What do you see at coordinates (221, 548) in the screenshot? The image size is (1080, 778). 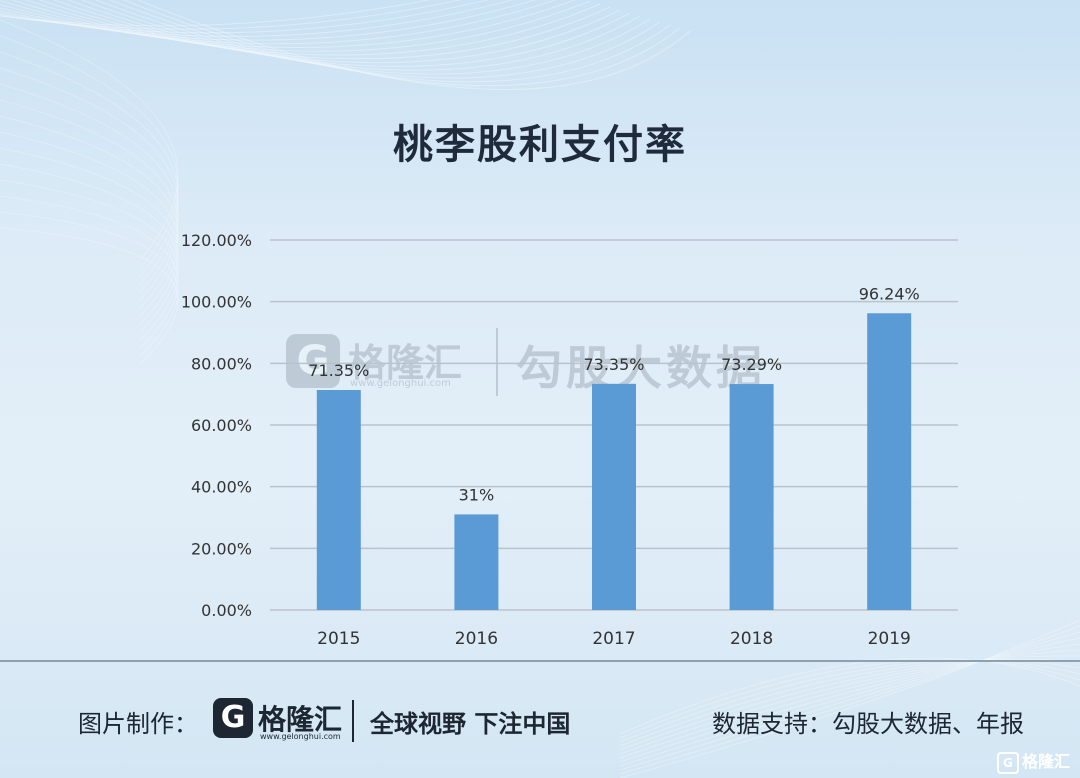 I see `y-tick-label: 20.00%` at bounding box center [221, 548].